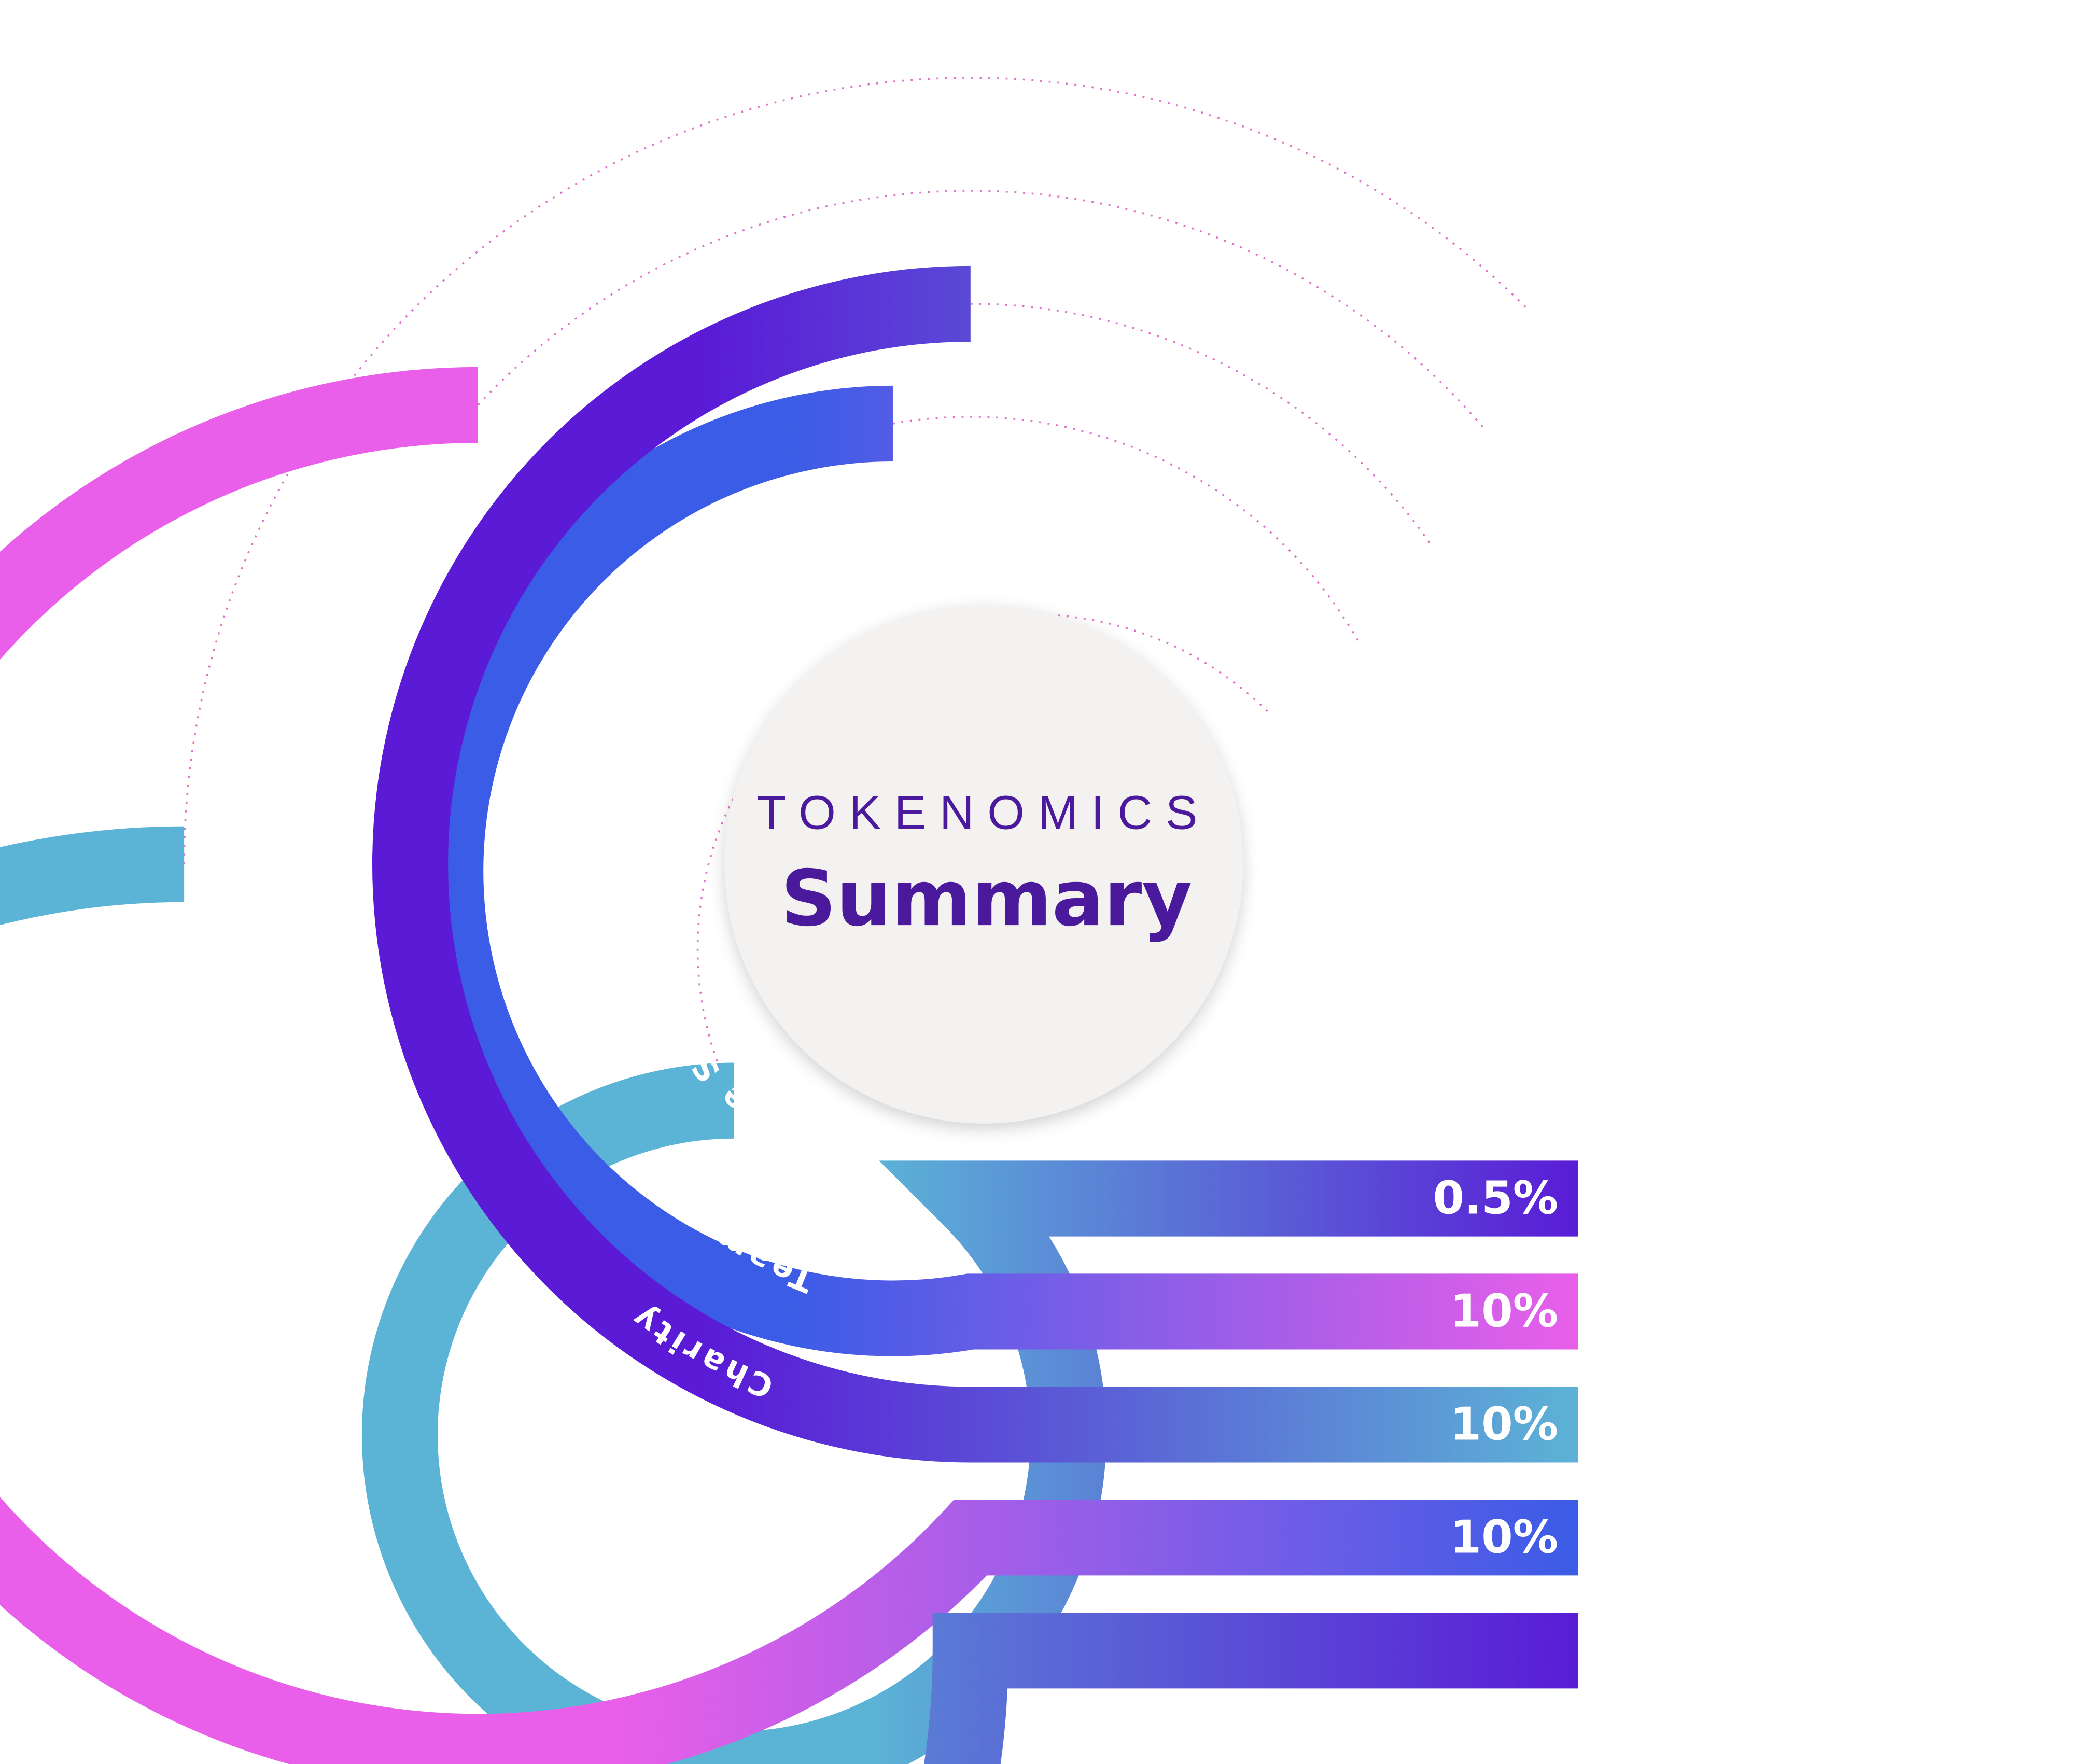  I want to click on center-circle, so click(983, 864).